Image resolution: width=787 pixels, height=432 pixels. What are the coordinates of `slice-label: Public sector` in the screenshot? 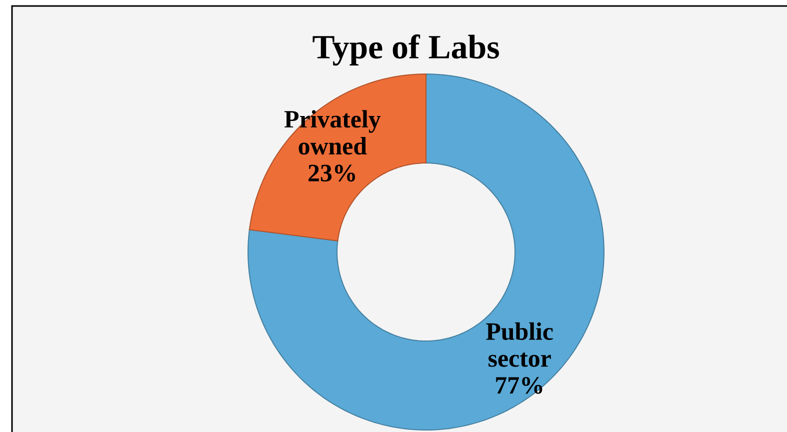 It's located at (519, 344).